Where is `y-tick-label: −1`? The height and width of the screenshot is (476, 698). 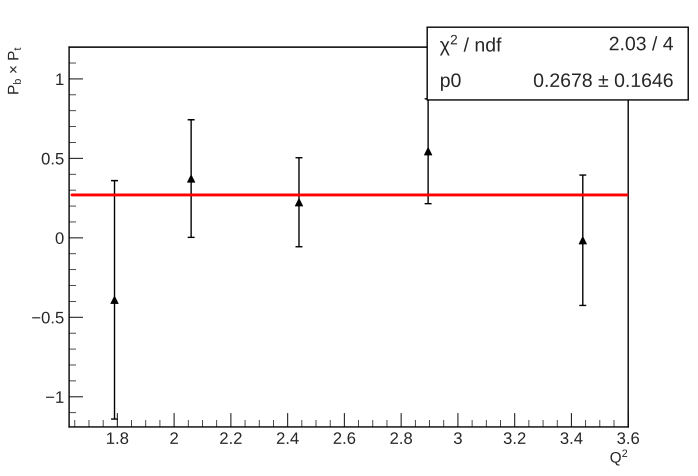
y-tick-label: −1 is located at coordinates (55, 397).